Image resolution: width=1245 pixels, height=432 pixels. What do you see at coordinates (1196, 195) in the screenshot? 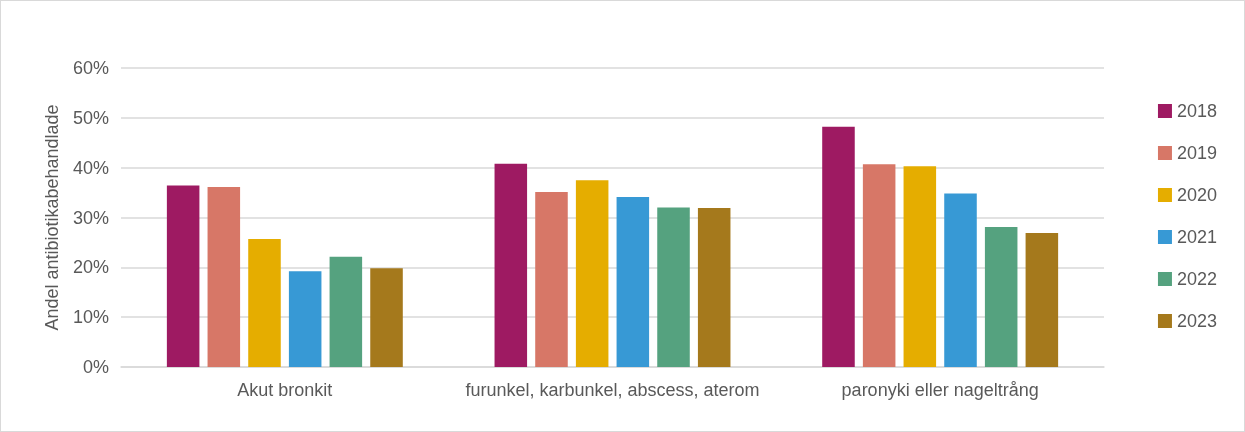
I see `legend-label: 2020` at bounding box center [1196, 195].